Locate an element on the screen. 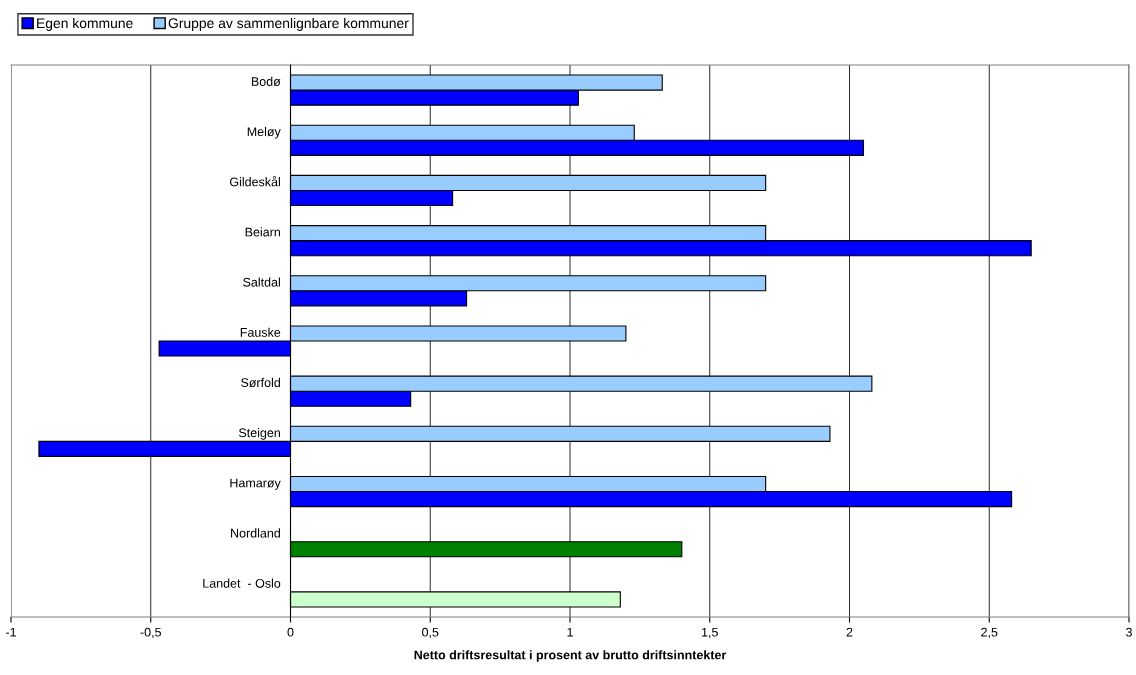 The height and width of the screenshot is (675, 1136). x-tick-label: 1 is located at coordinates (570, 632).